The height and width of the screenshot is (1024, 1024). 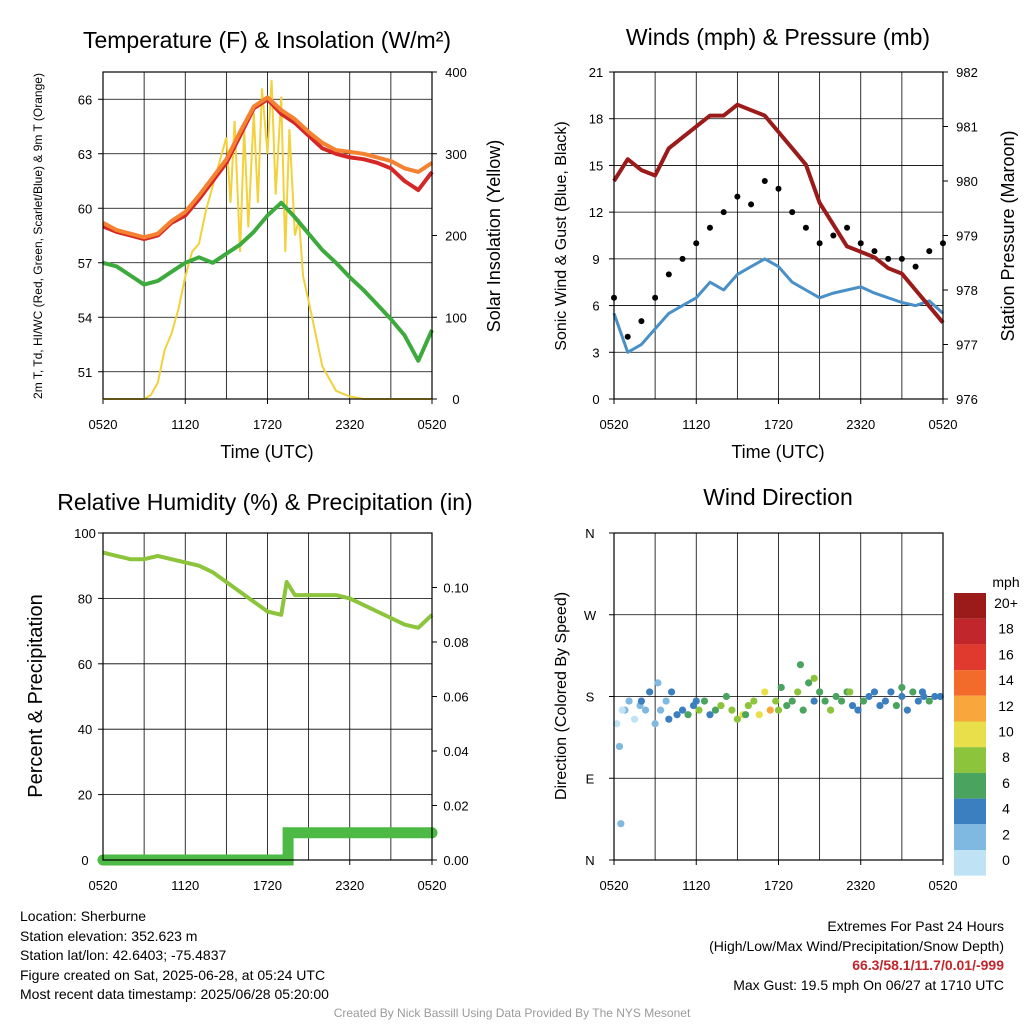 What do you see at coordinates (85, 372) in the screenshot?
I see `y-tick-label: 51` at bounding box center [85, 372].